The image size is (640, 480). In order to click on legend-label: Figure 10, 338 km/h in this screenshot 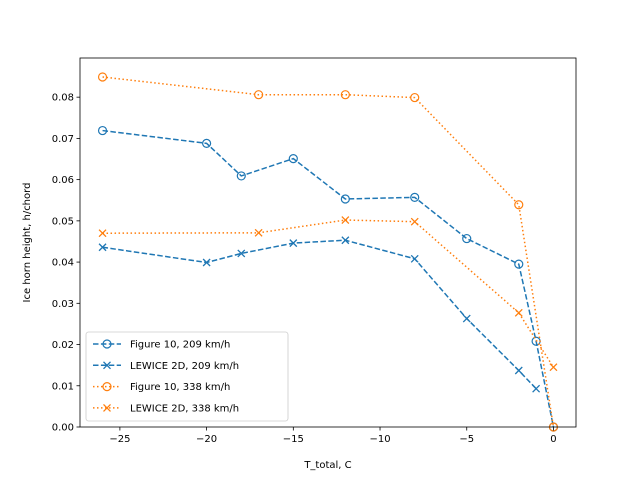, I will do `click(180, 387)`.